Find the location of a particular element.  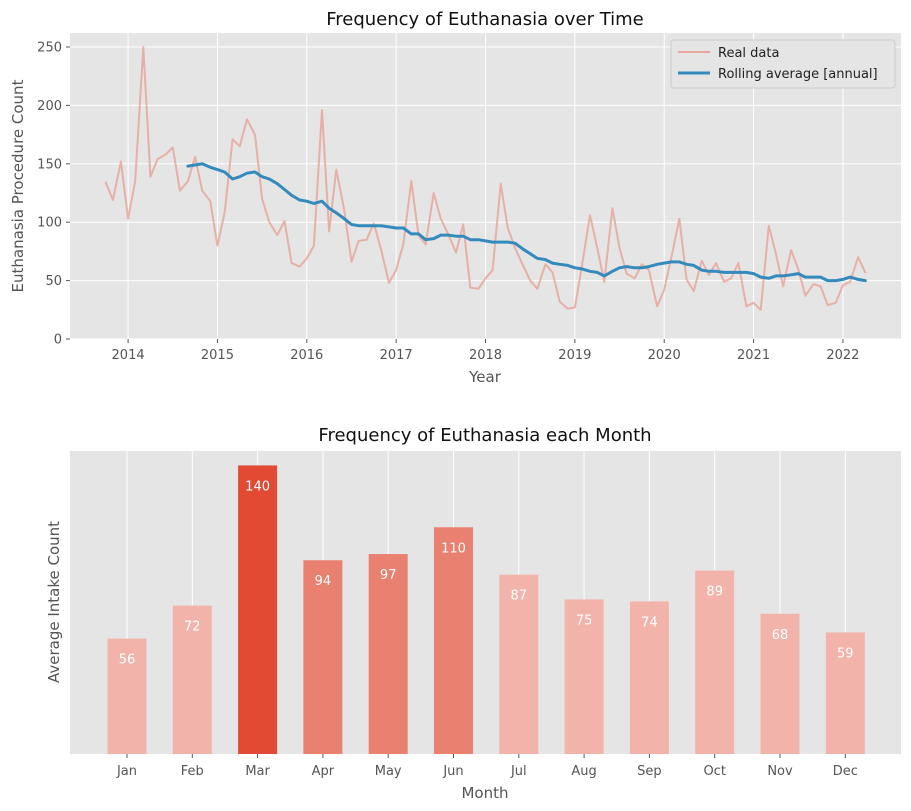

y-tick-label: 50 is located at coordinates (53, 281).